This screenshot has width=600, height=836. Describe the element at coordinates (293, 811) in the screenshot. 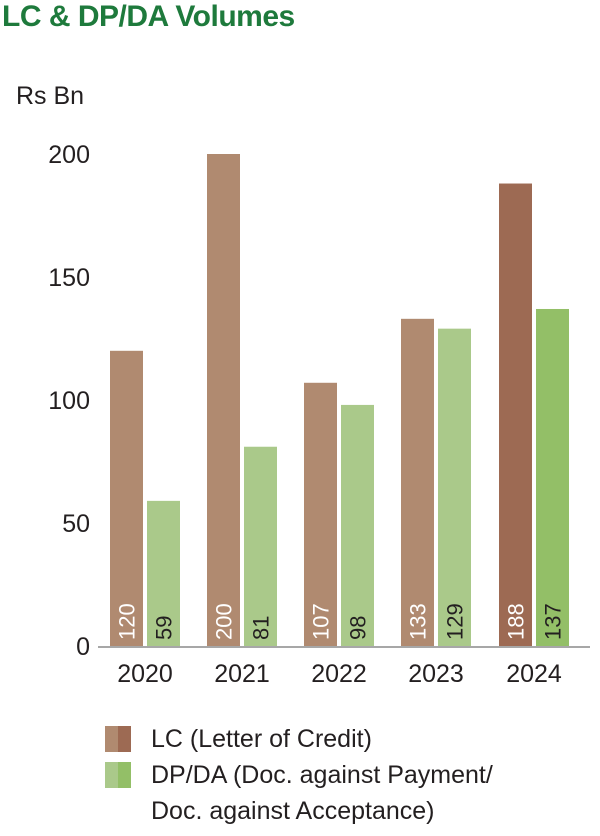

I see `legend-label-dpda-line2: Doc. against Acceptance)` at that location.